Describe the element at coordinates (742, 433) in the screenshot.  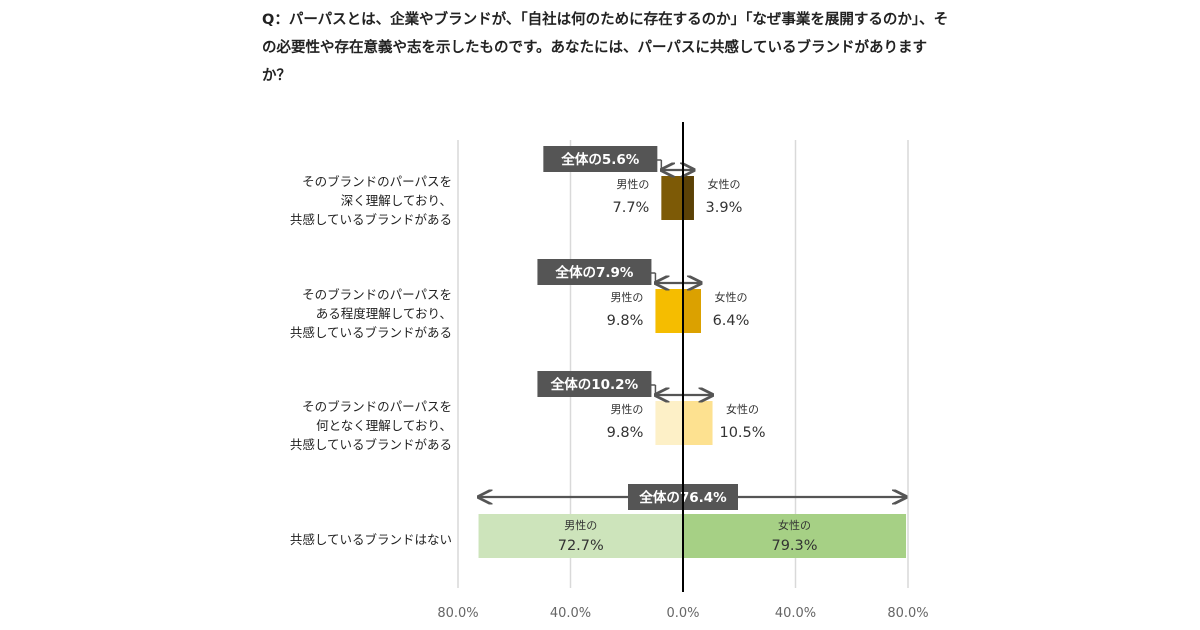
I see `female-value: 10.5%` at that location.